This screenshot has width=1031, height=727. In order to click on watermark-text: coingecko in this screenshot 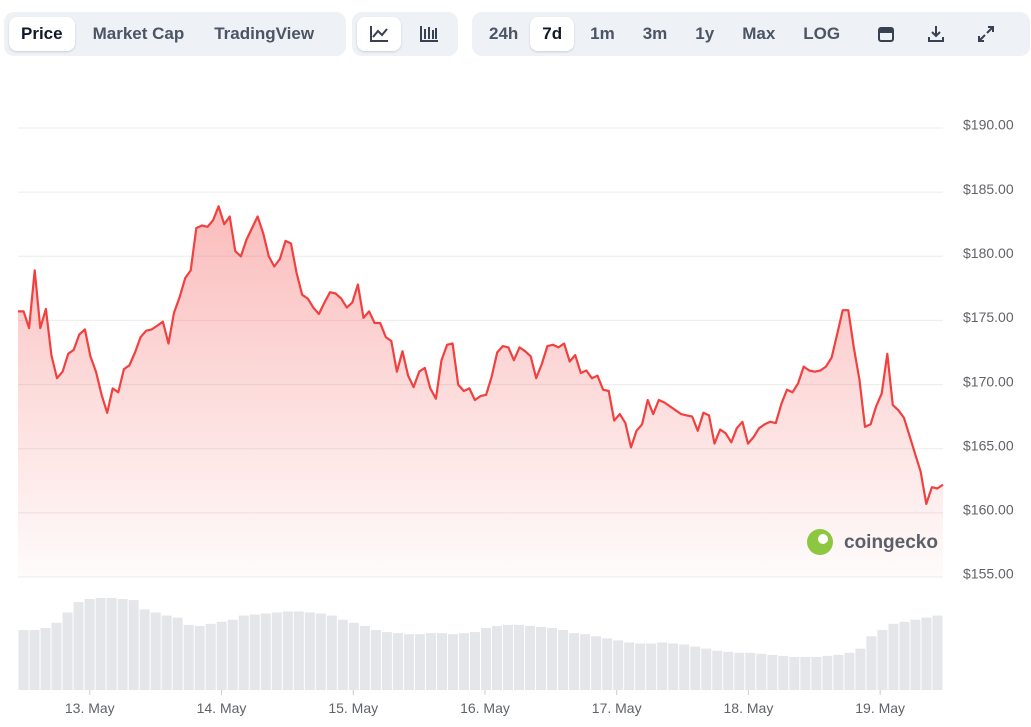, I will do `click(891, 542)`.